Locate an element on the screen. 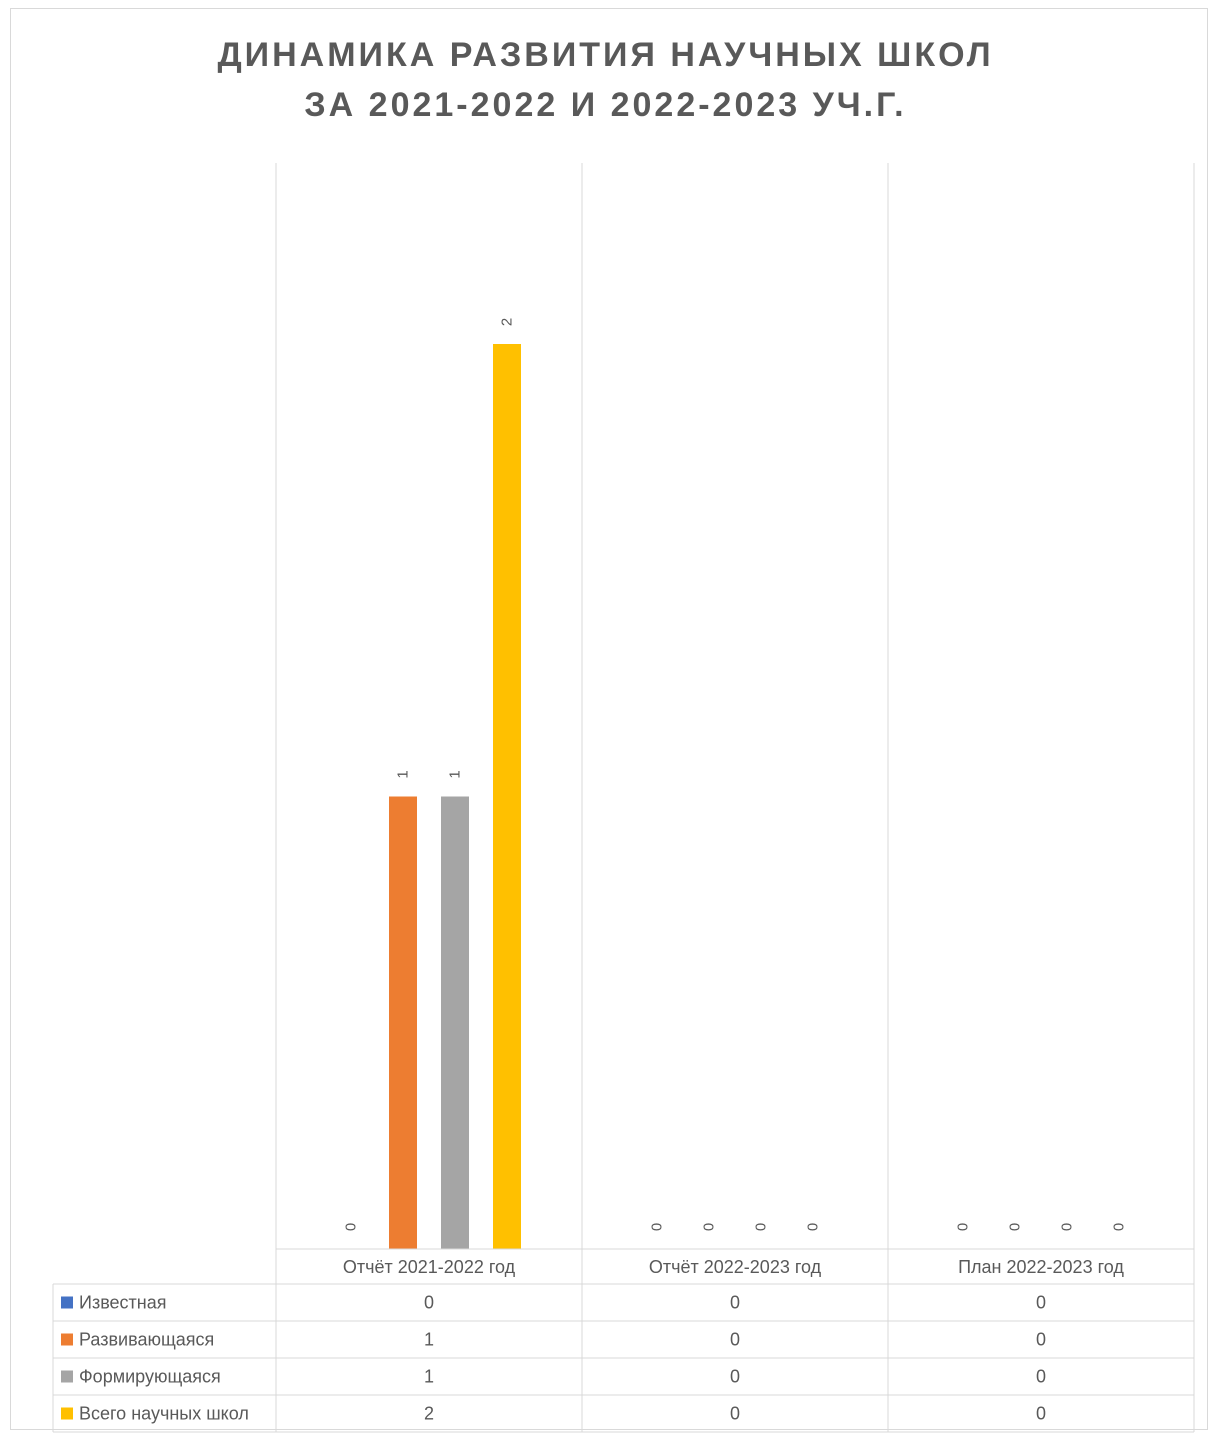  series-name-4: Всего научных школ is located at coordinates (164, 1414).